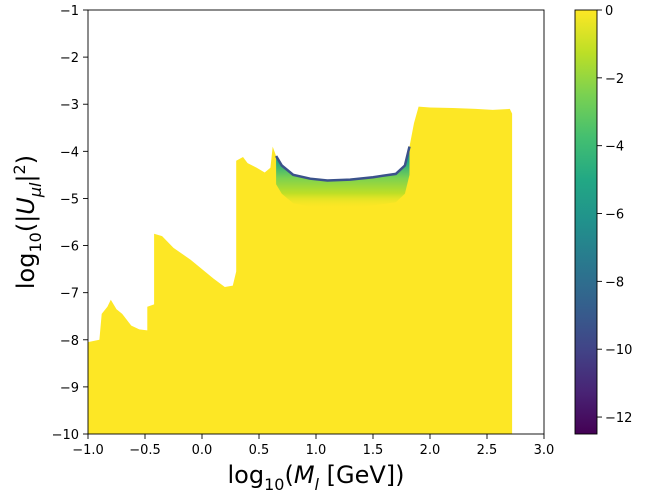 This screenshot has width=664, height=498. What do you see at coordinates (316, 450) in the screenshot?
I see `x-tick-label: 1.0` at bounding box center [316, 450].